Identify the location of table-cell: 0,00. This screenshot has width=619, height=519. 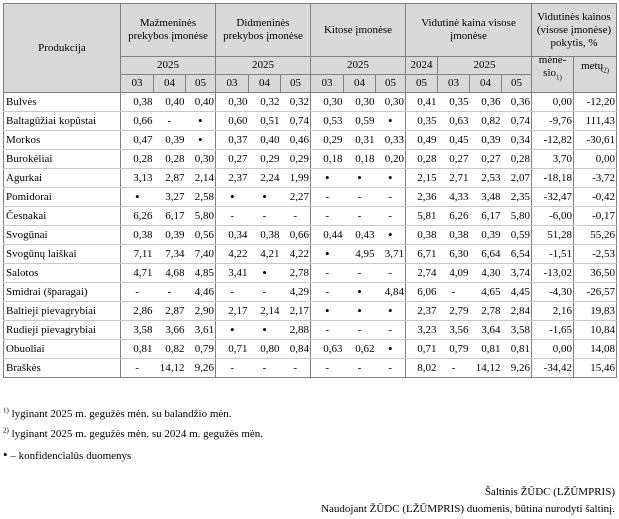
(595, 159).